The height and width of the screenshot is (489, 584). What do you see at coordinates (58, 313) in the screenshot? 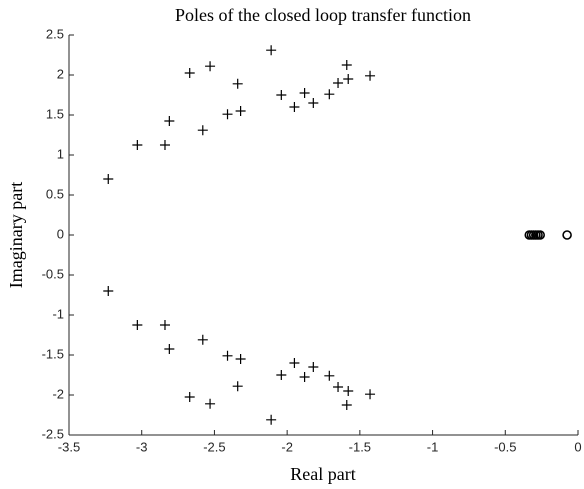
I see `y-tick-label: -1` at bounding box center [58, 313].